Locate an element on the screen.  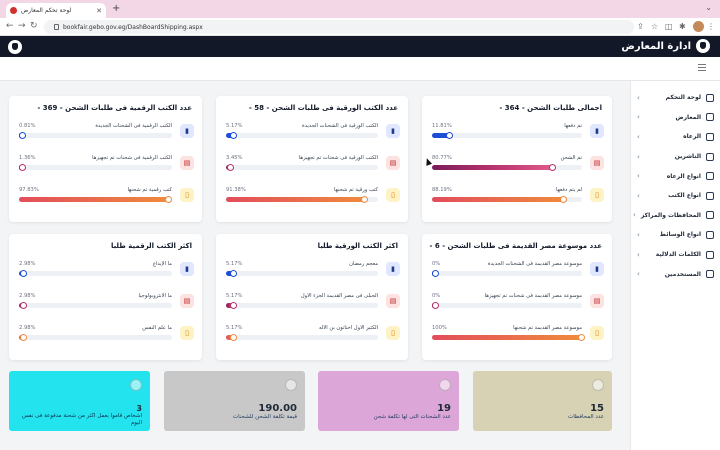
progress-row: ▮ موسوعة مصر القديمة فى الشحنات الجديدة 0% is located at coordinates (518, 271).